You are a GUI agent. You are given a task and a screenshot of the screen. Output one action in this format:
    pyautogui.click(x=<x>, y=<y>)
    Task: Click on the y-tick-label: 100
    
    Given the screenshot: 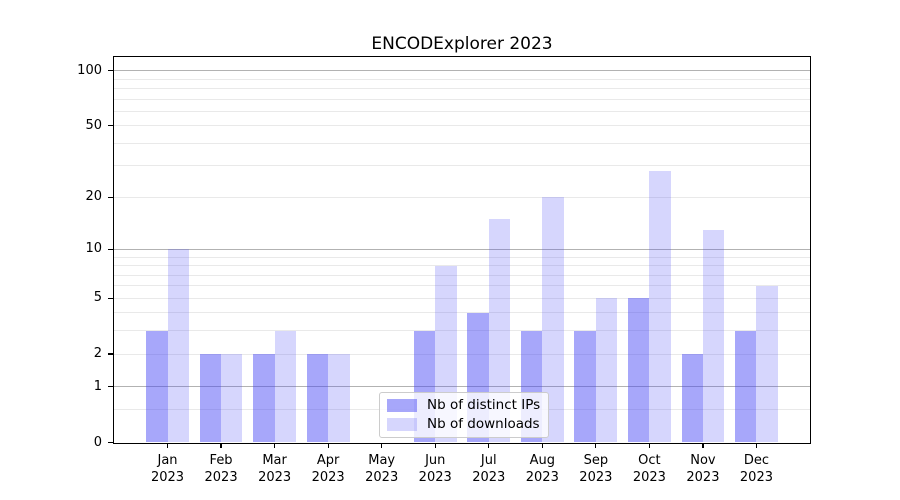 What is the action you would take?
    pyautogui.click(x=89, y=70)
    